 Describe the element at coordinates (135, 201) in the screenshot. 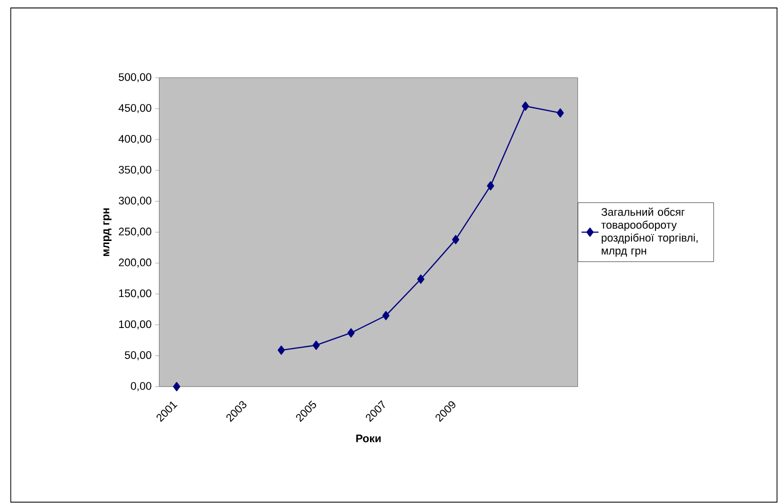

I see `y-tick-label: 300,00` at that location.